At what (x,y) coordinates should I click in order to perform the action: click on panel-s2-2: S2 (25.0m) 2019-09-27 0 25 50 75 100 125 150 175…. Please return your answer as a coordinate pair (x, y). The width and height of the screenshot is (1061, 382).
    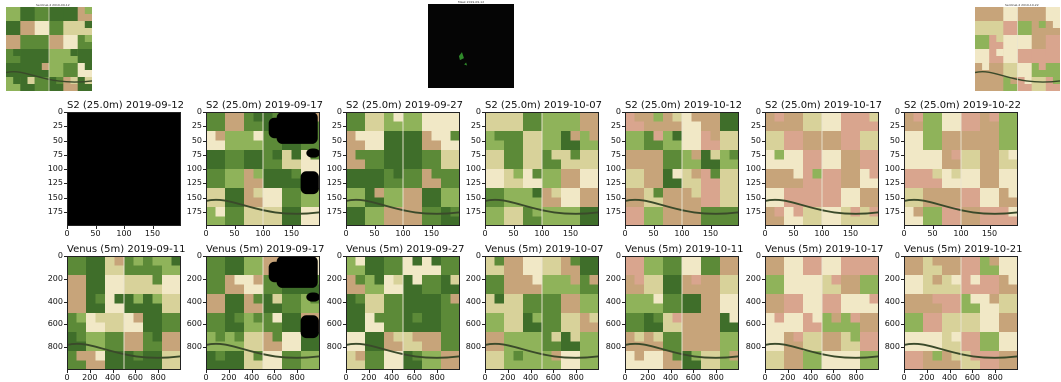
    Looking at the image, I should click on (395, 169).